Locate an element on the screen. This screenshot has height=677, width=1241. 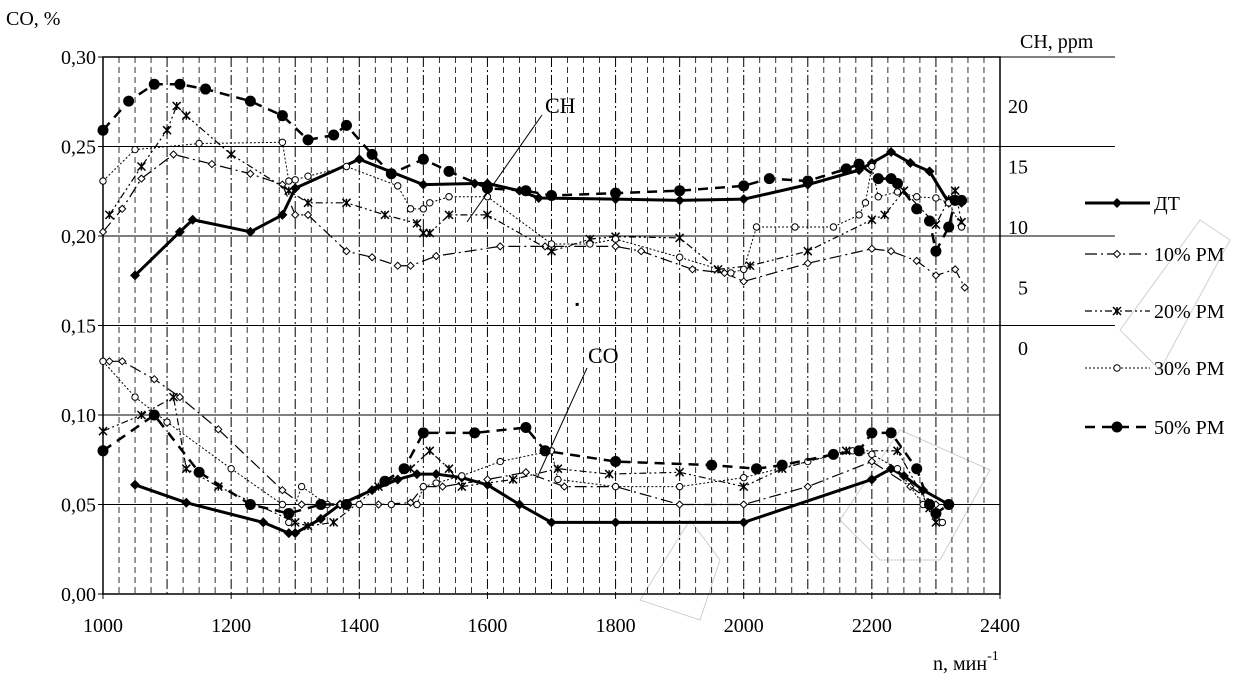
y-tick-label-left: 0,05 is located at coordinates (78, 506).